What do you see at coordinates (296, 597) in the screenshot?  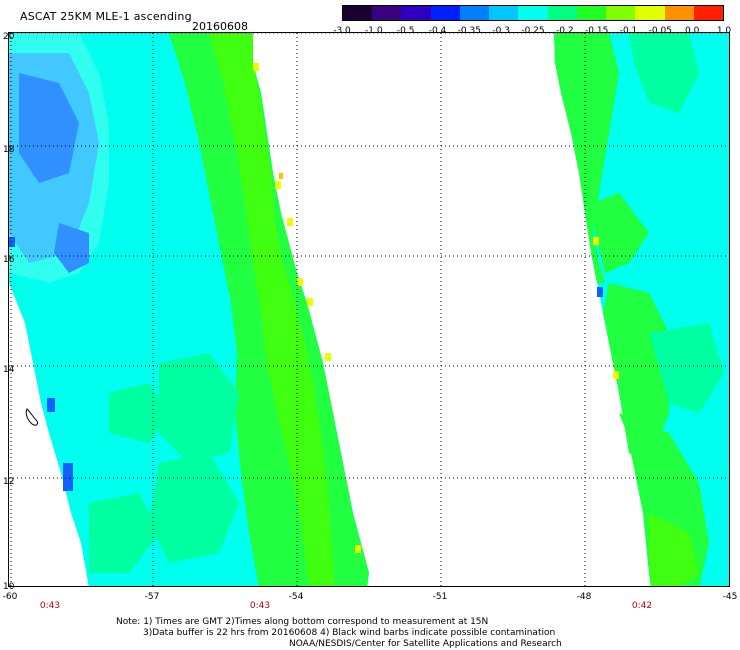 I see `longitude-label: -54` at bounding box center [296, 597].